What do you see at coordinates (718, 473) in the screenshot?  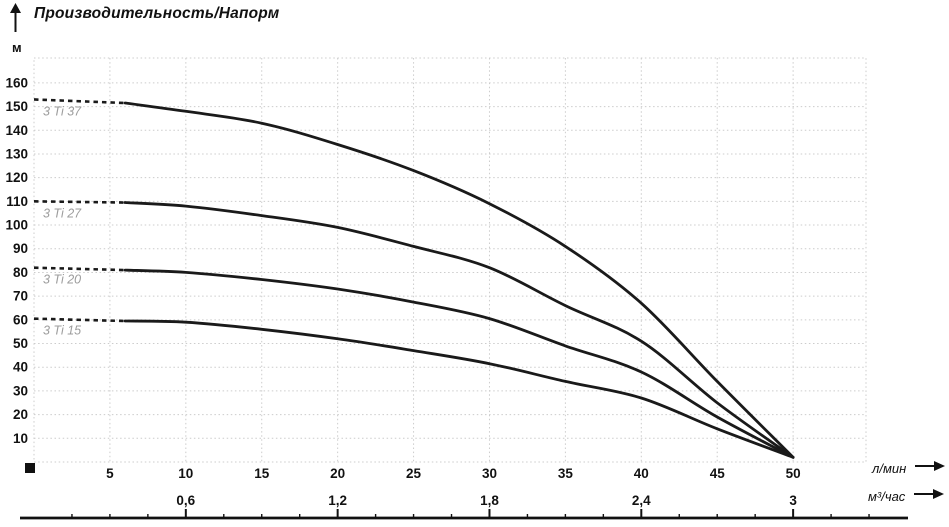 I see `x-tick-label-lmin: 45` at bounding box center [718, 473].